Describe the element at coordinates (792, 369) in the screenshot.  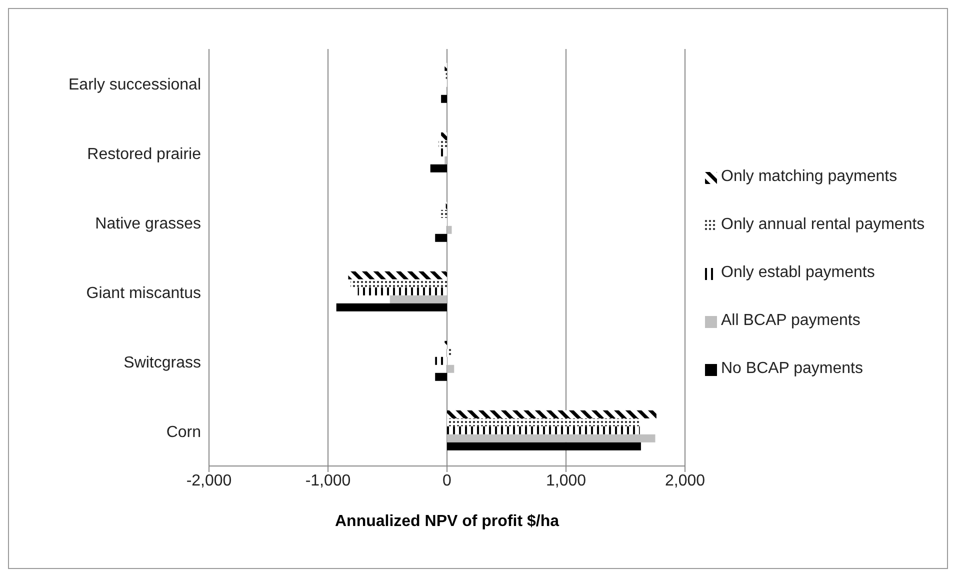
I see `legend-label: No BCAP payments` at that location.